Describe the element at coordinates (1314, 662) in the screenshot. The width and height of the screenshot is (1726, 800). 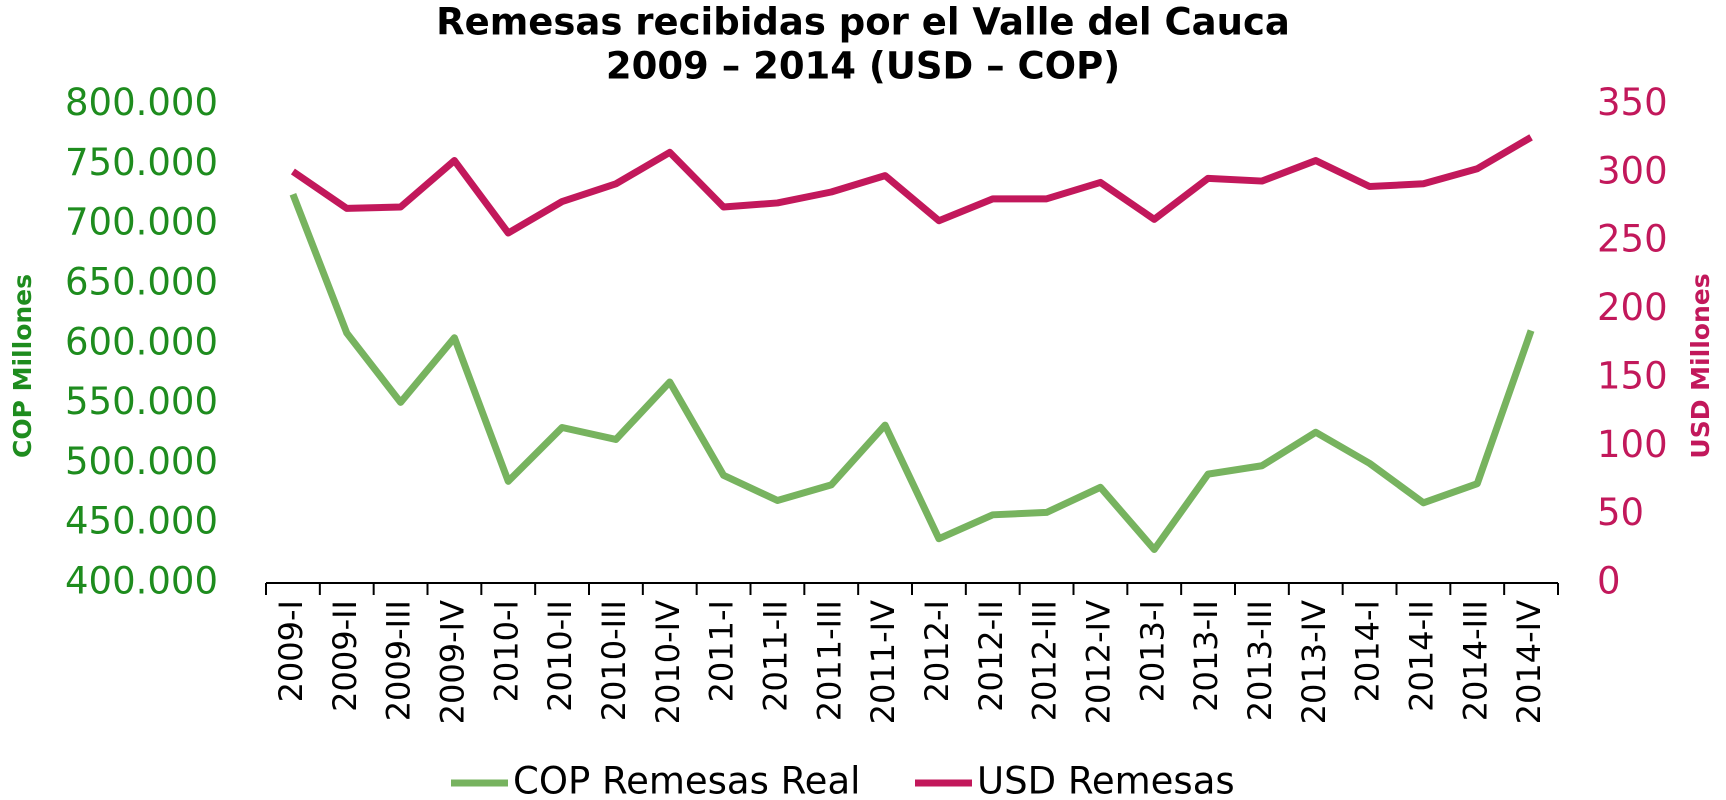
I see `x-tick-label: 2013-IV` at that location.